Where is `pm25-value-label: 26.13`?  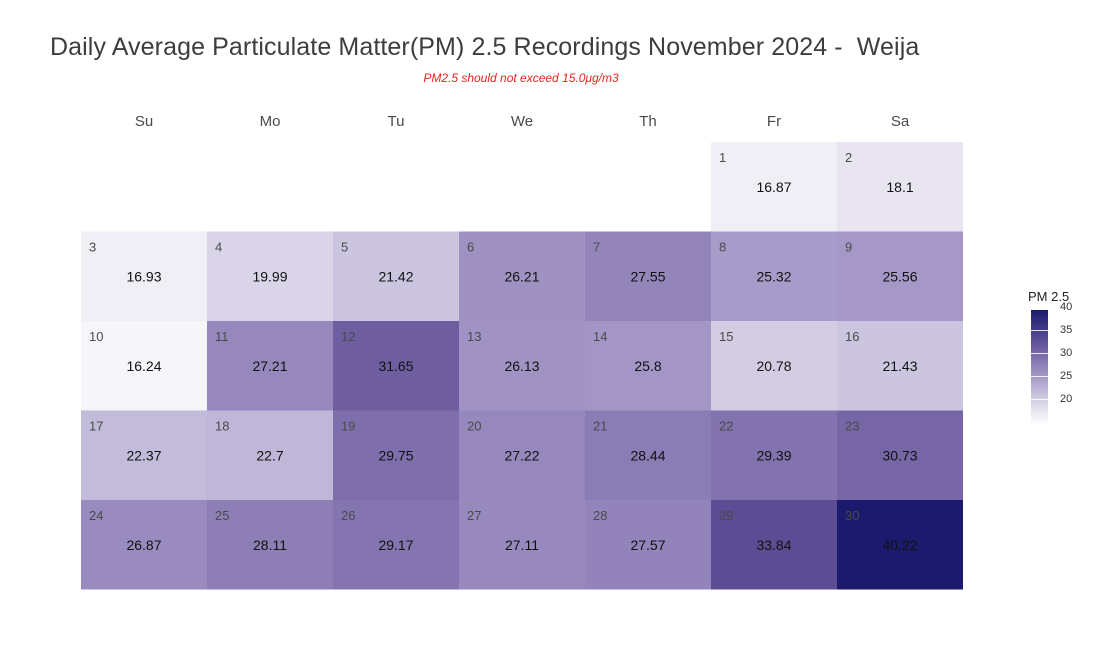 pm25-value-label: 26.13 is located at coordinates (521, 366).